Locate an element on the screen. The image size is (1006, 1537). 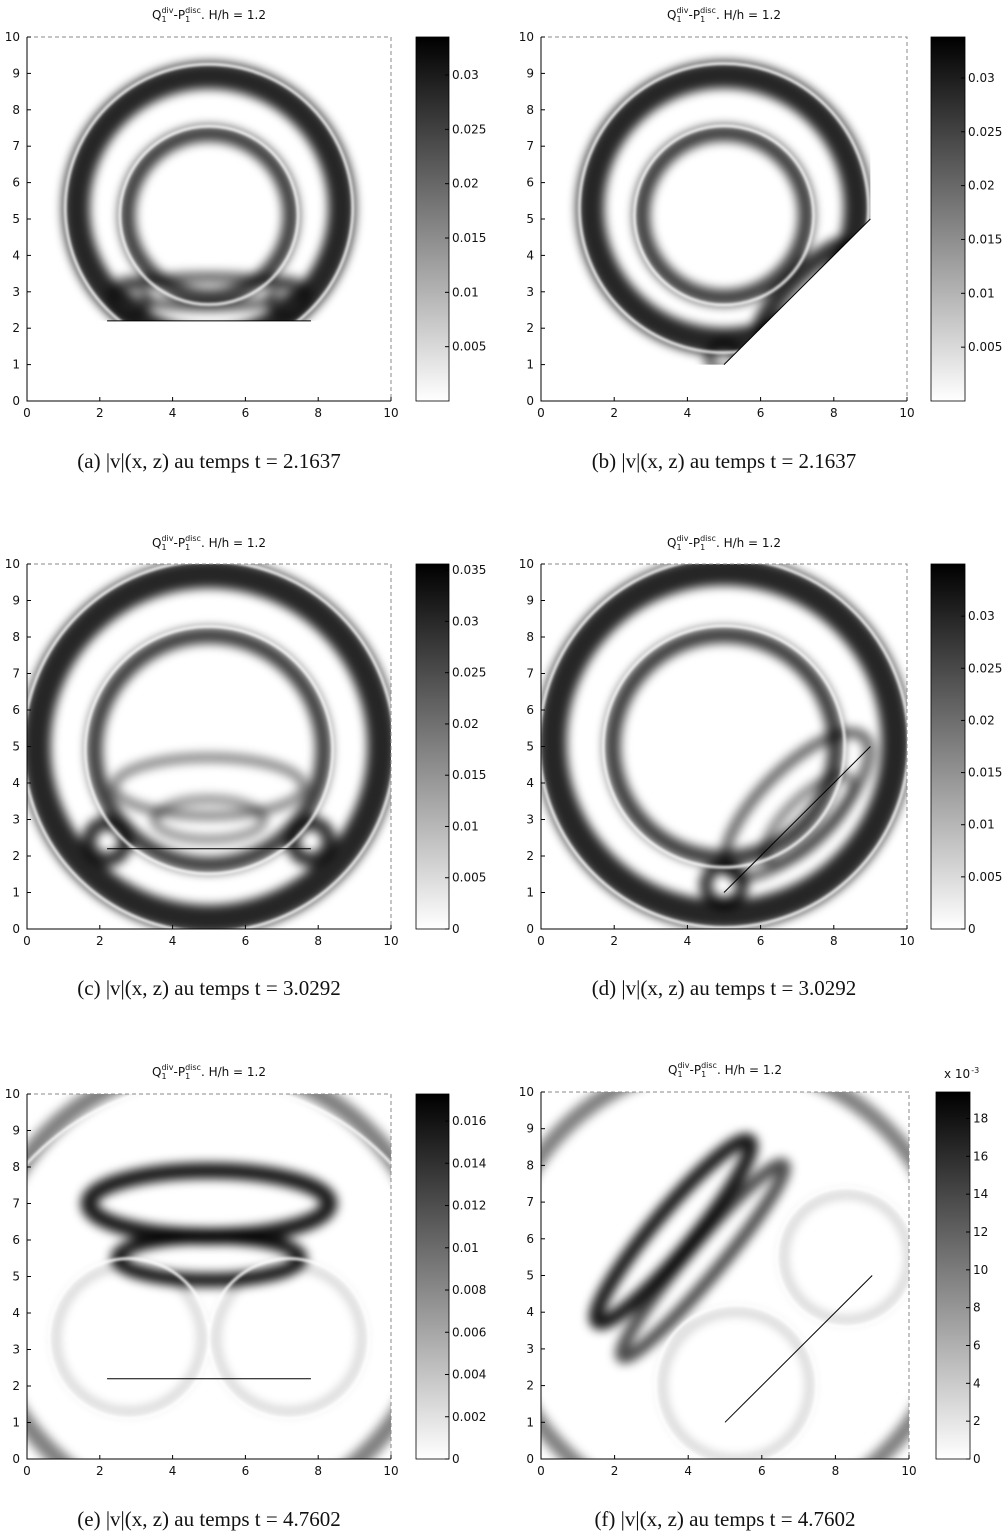
colorbar-tick-label: 0.002 is located at coordinates (469, 1417).